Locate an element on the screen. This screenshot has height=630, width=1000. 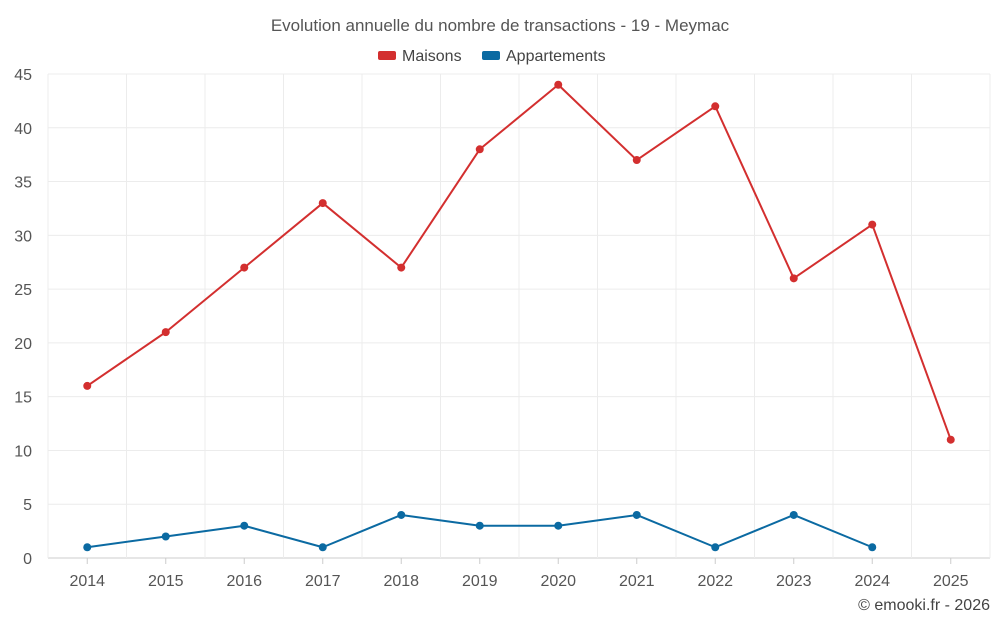
x-tick-label: 2016 is located at coordinates (244, 581).